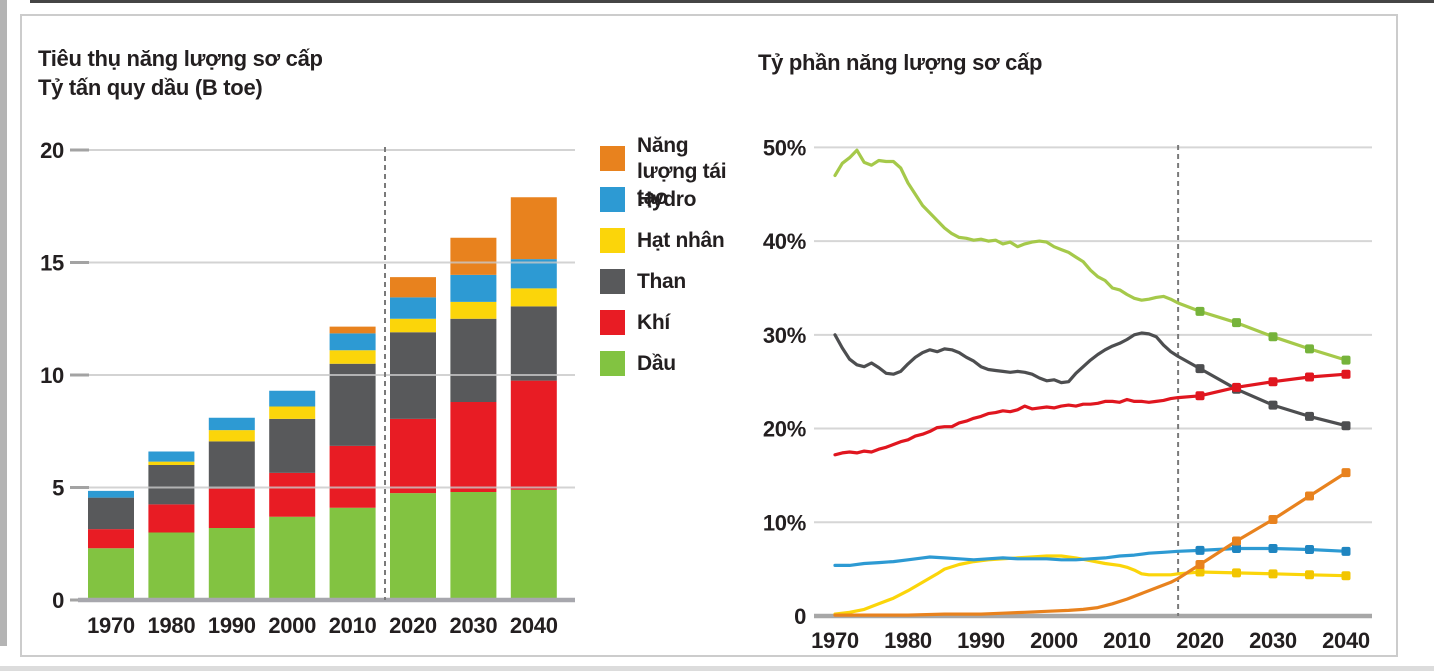 The height and width of the screenshot is (671, 1434). I want to click on right-ytick-label-20: 20%, so click(784, 429).